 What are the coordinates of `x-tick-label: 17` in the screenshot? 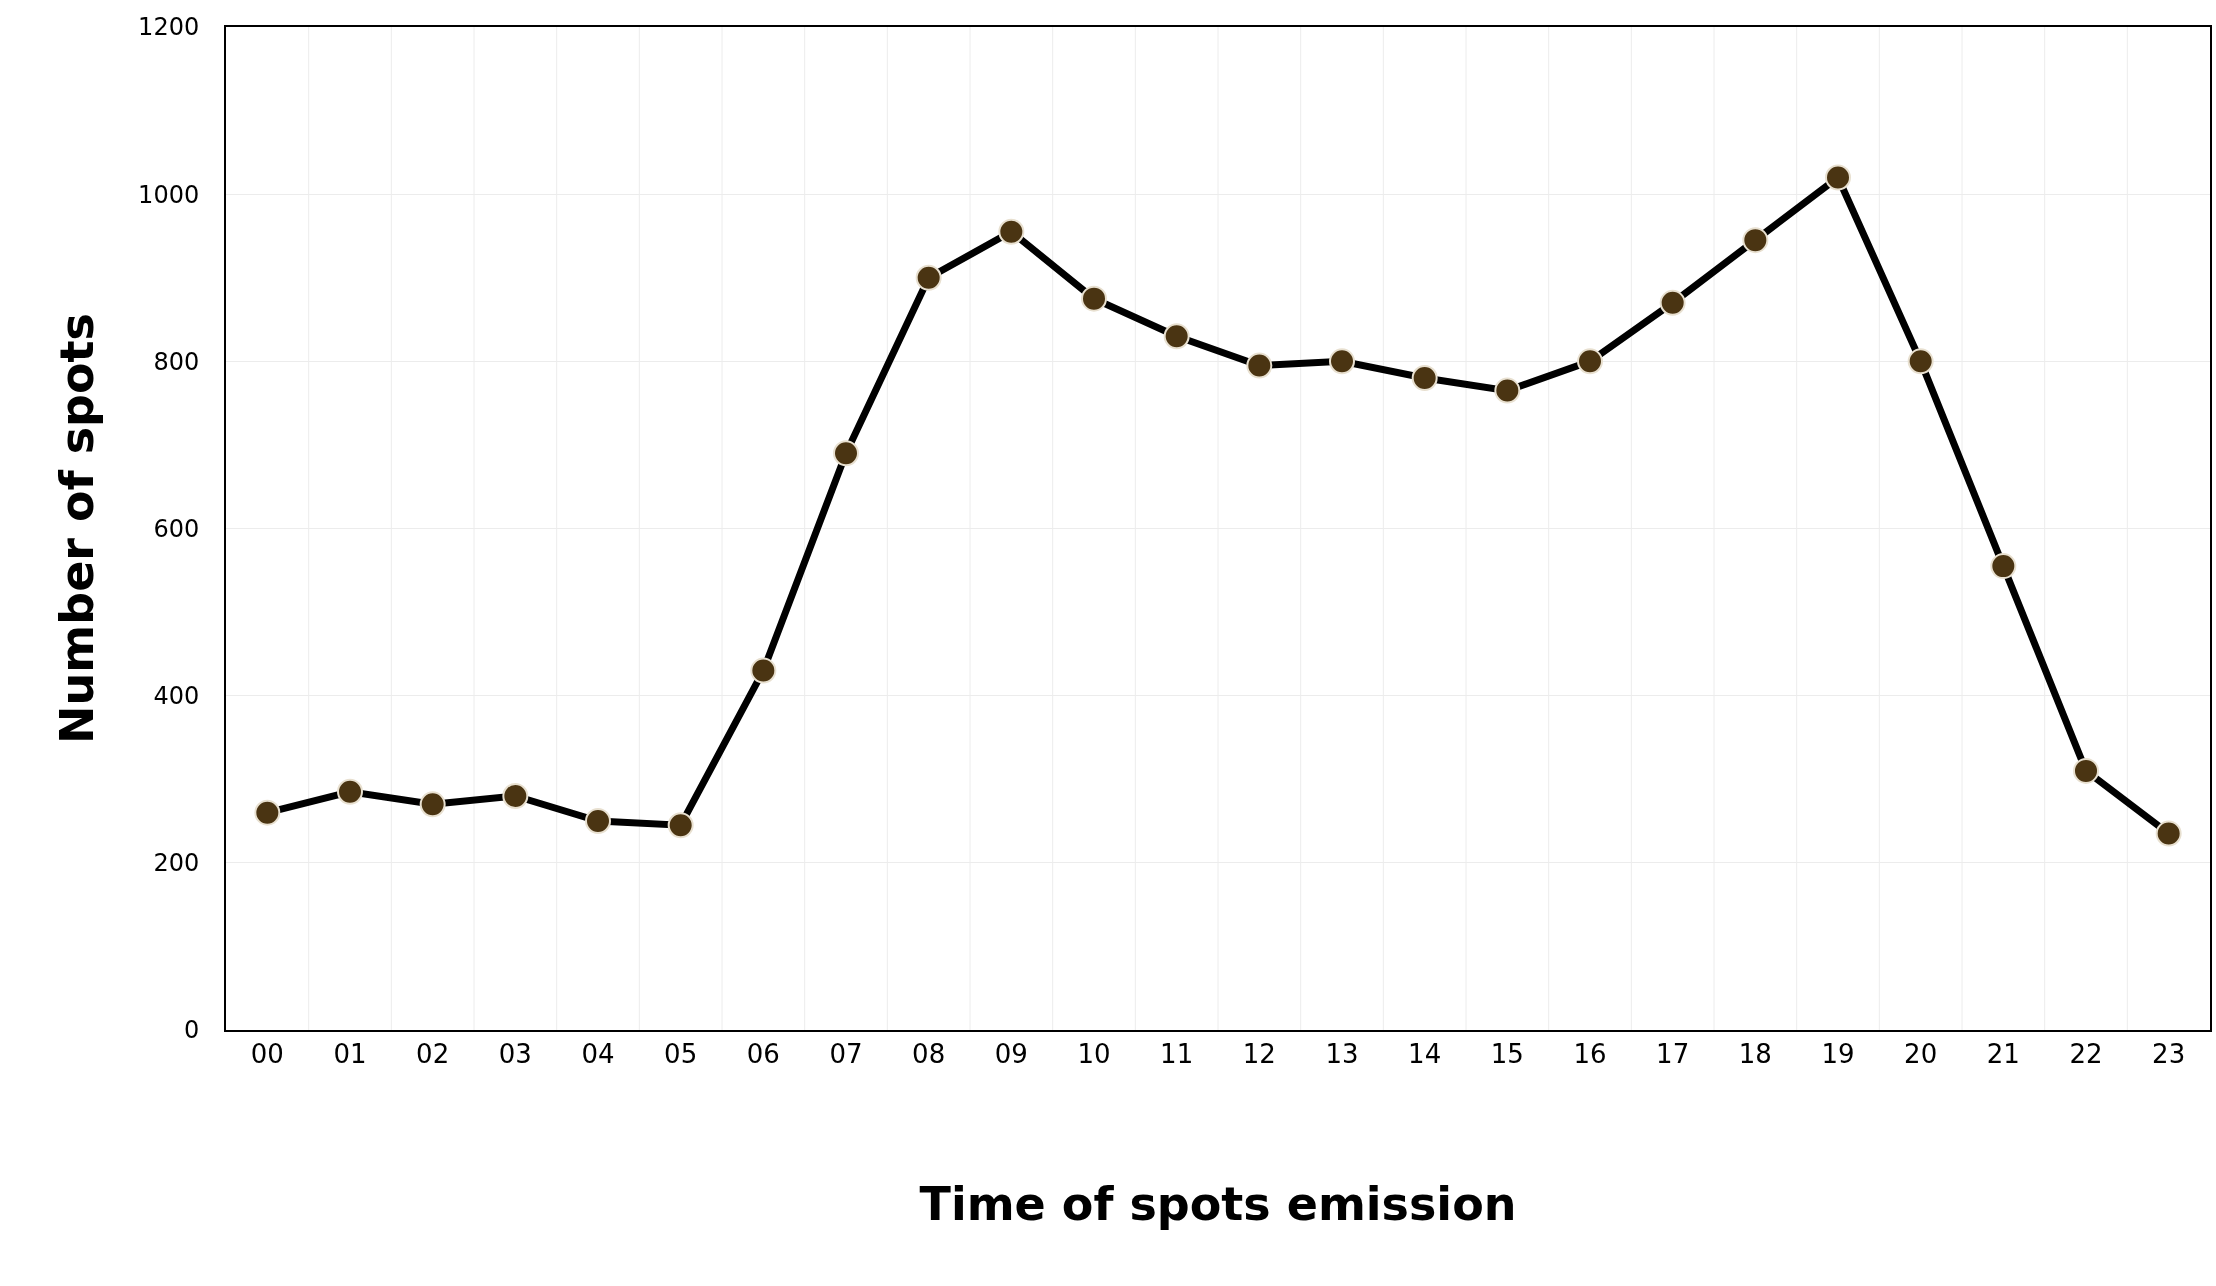 It's located at (1673, 1054).